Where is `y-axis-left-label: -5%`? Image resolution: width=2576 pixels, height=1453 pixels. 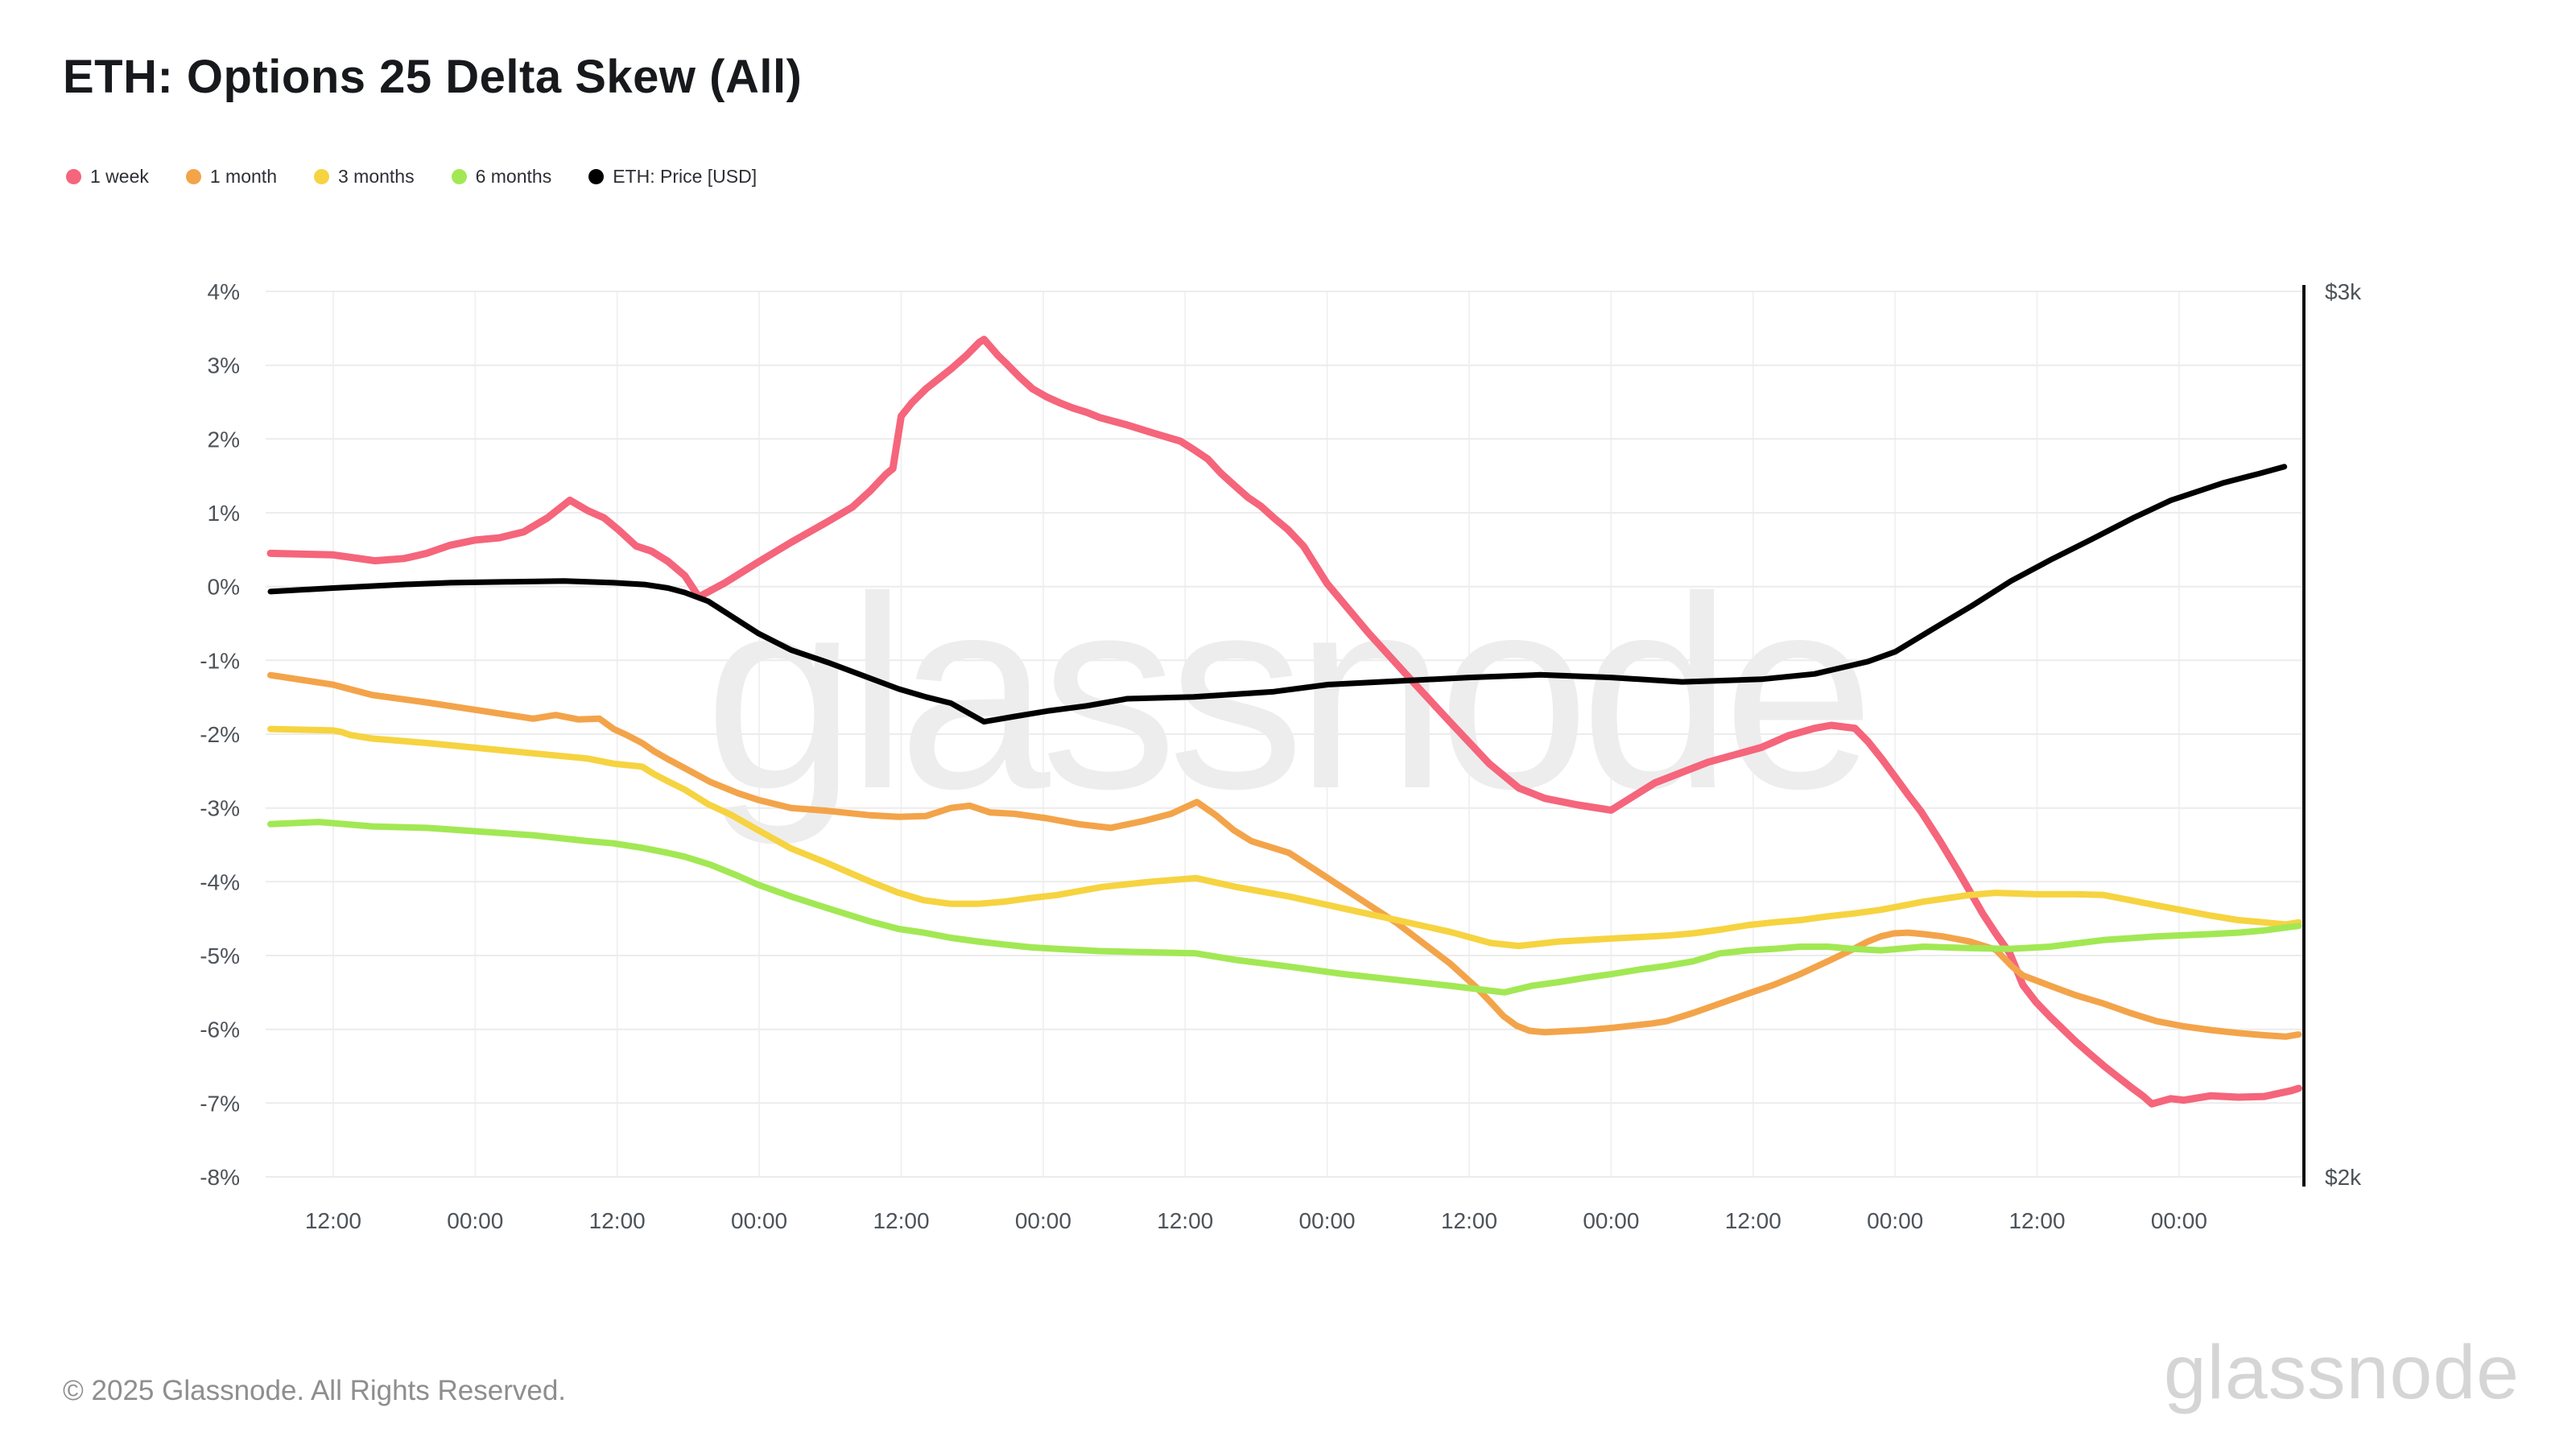 y-axis-left-label: -5% is located at coordinates (220, 956).